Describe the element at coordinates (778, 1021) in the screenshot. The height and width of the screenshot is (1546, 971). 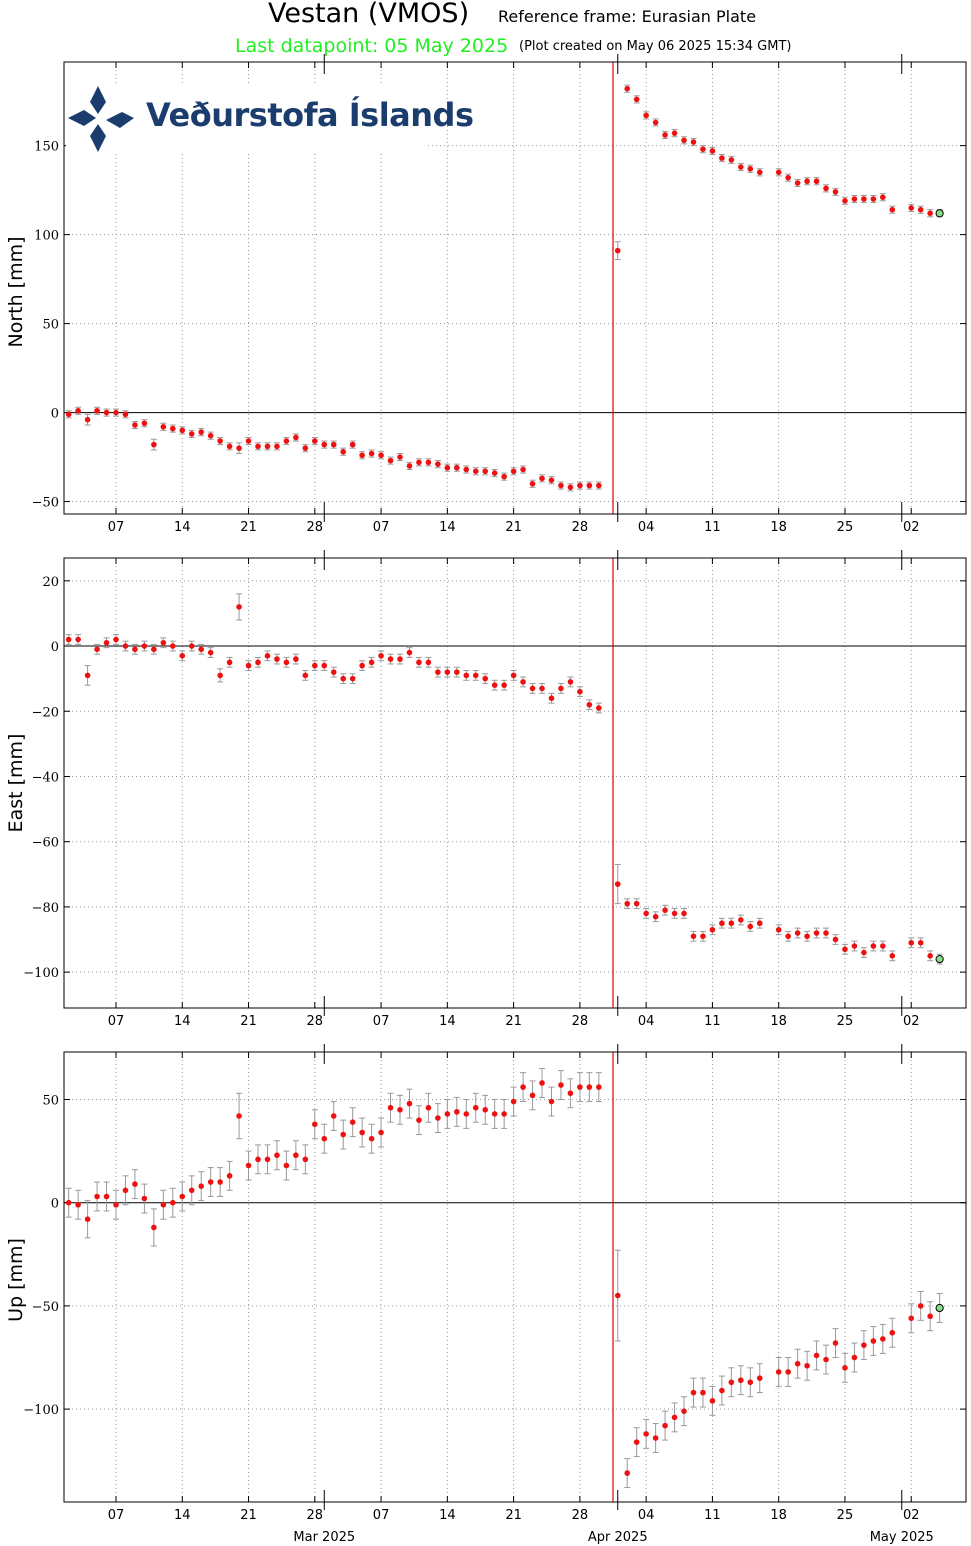
I see `x-tick-label: 18` at that location.